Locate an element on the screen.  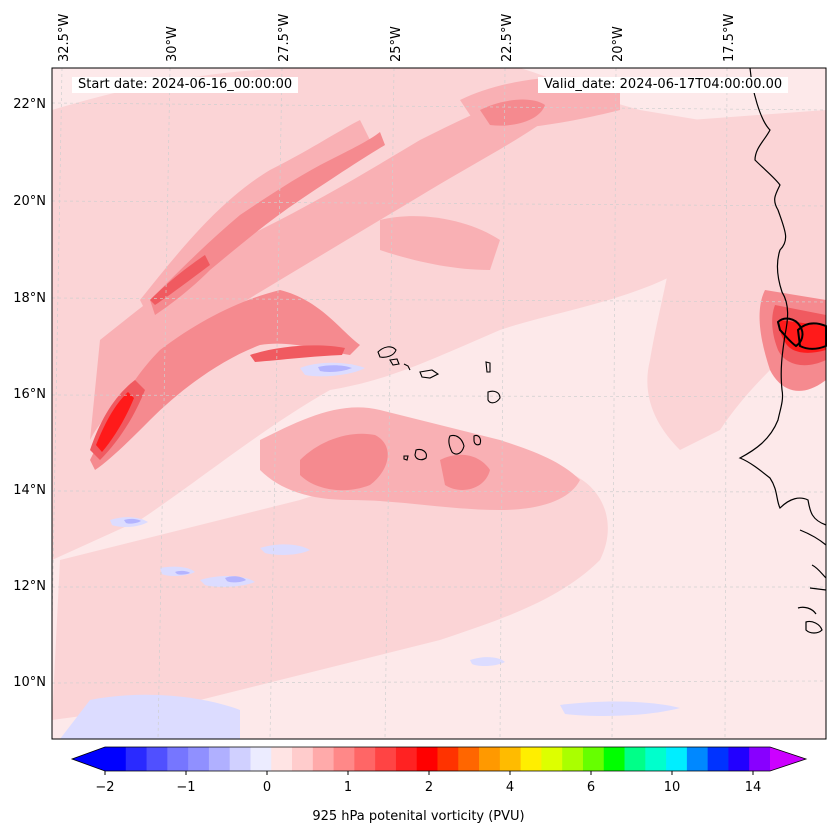
colorbar-tick-label: −1 is located at coordinates (186, 787).